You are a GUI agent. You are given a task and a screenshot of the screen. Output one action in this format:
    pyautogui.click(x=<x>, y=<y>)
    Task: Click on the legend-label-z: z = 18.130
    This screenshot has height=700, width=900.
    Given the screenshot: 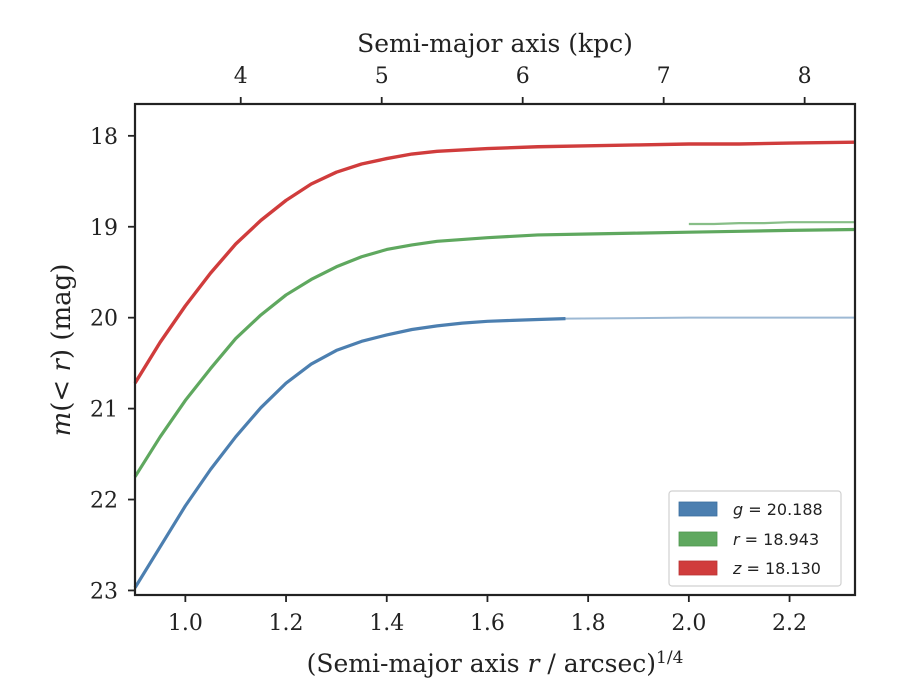 What is the action you would take?
    pyautogui.click(x=776, y=568)
    